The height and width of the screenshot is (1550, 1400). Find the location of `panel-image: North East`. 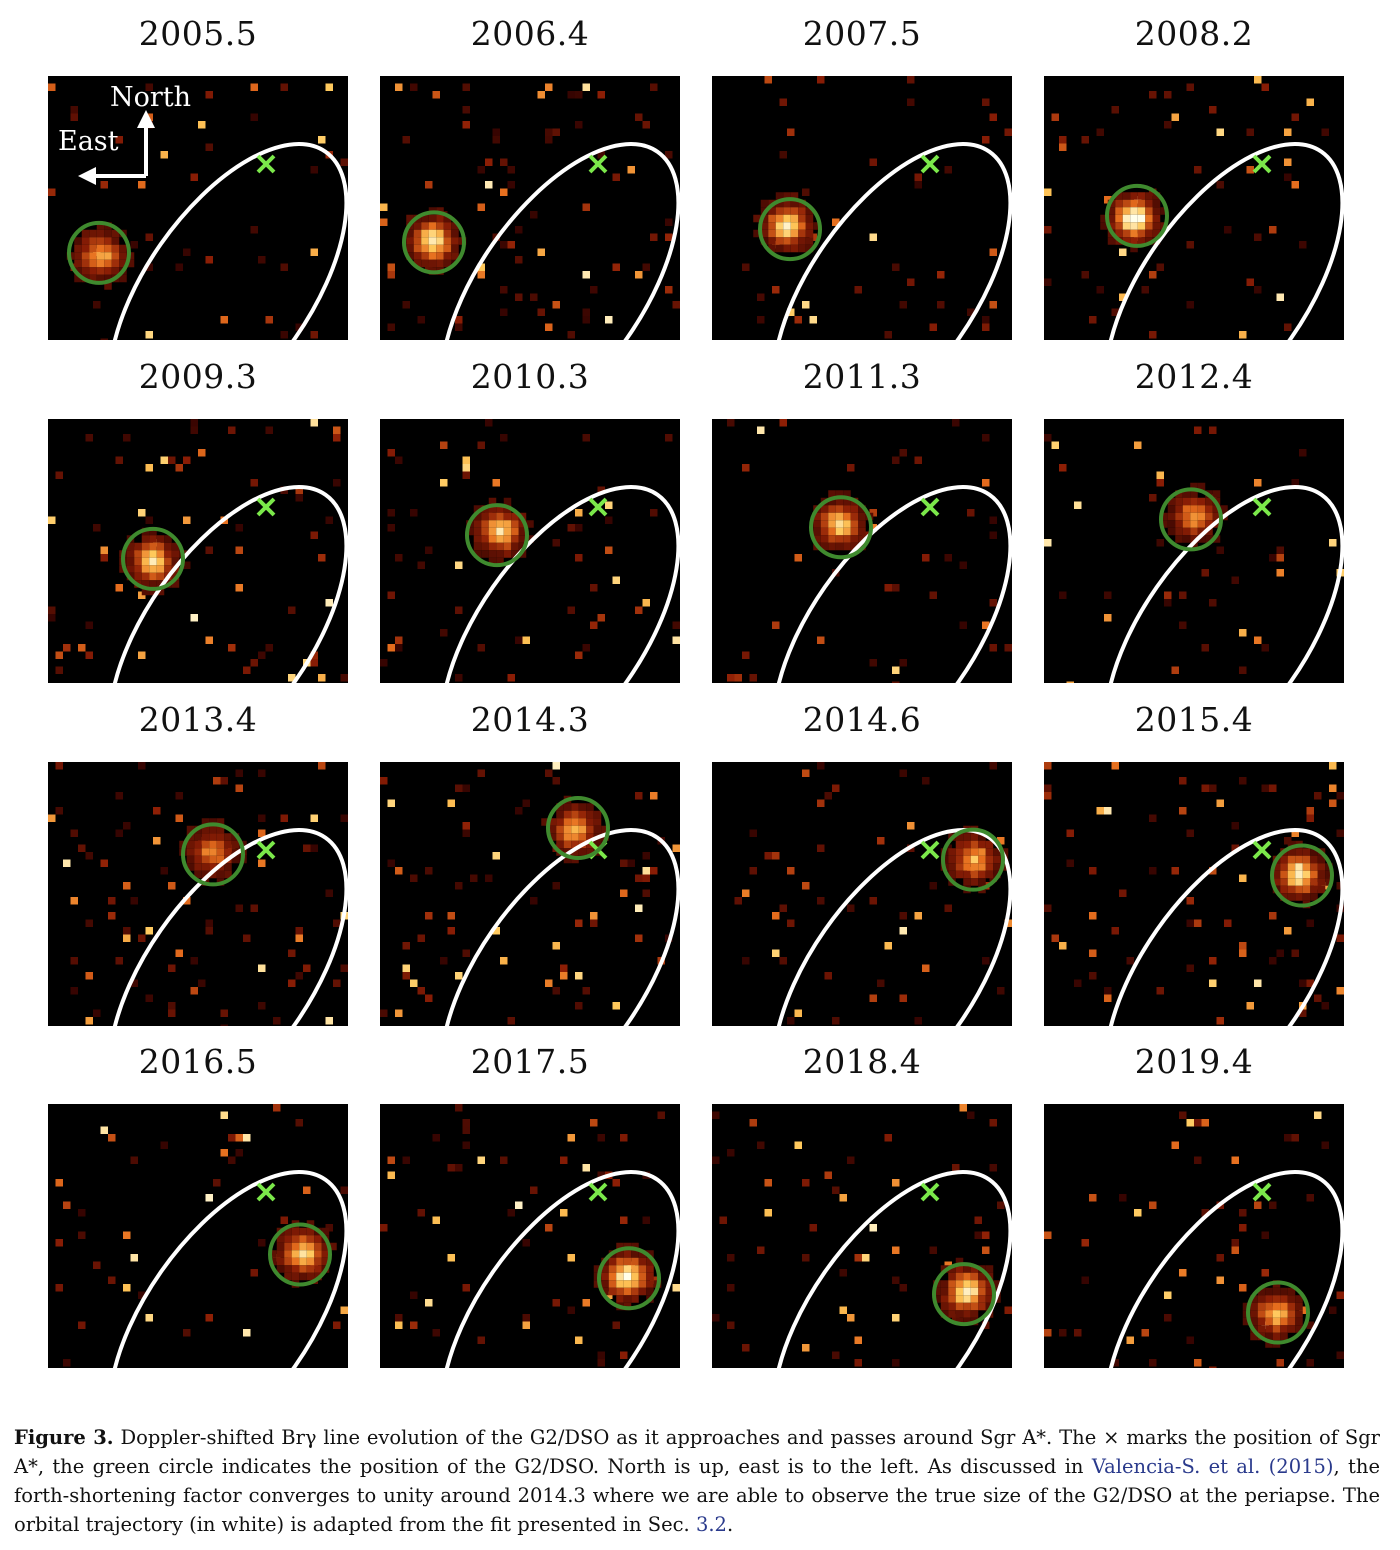

panel-image: North East is located at coordinates (198, 208).